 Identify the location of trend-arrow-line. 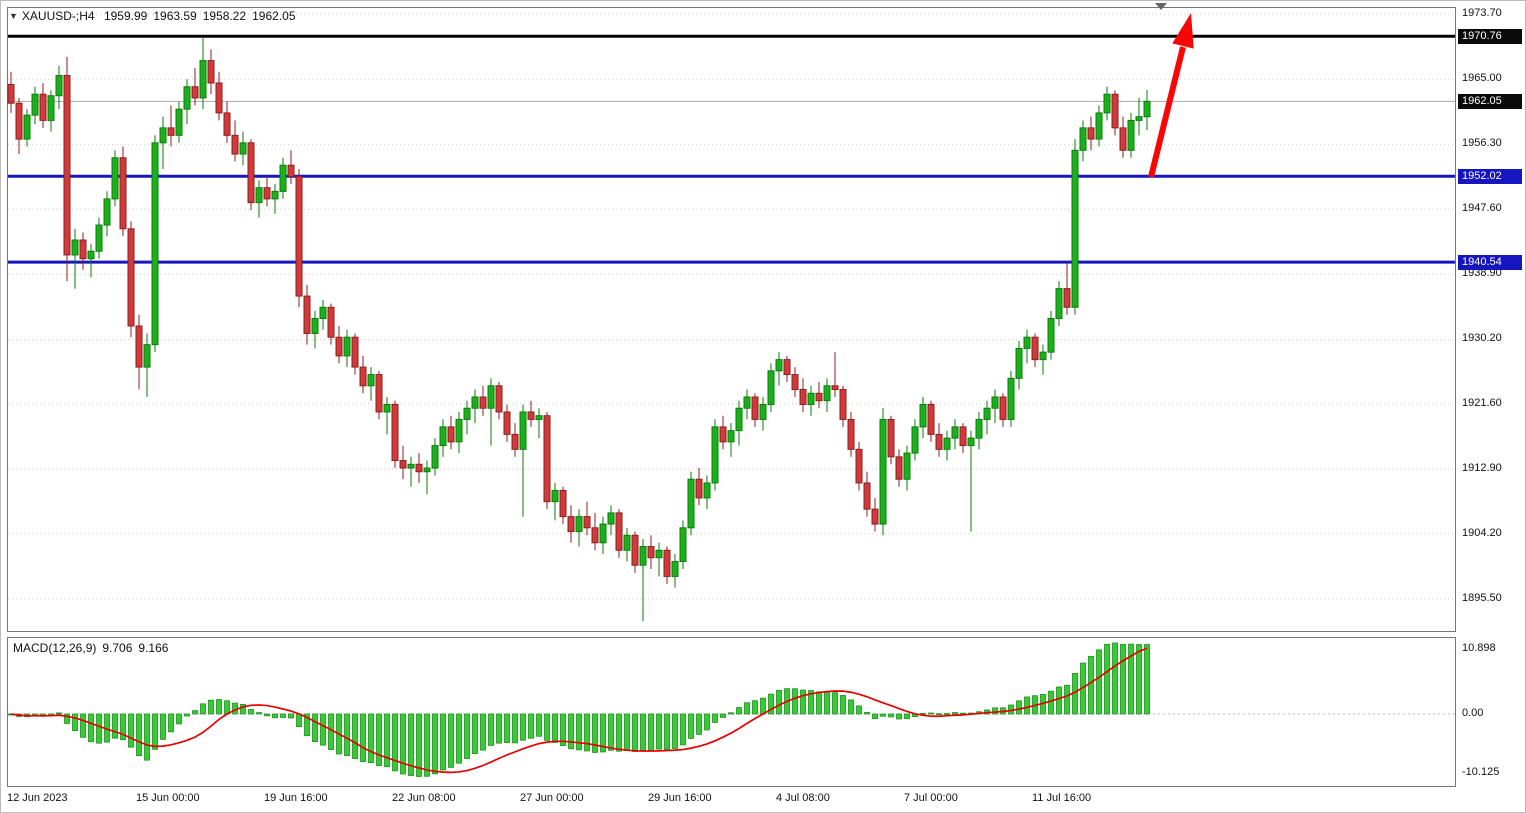
(1167, 112).